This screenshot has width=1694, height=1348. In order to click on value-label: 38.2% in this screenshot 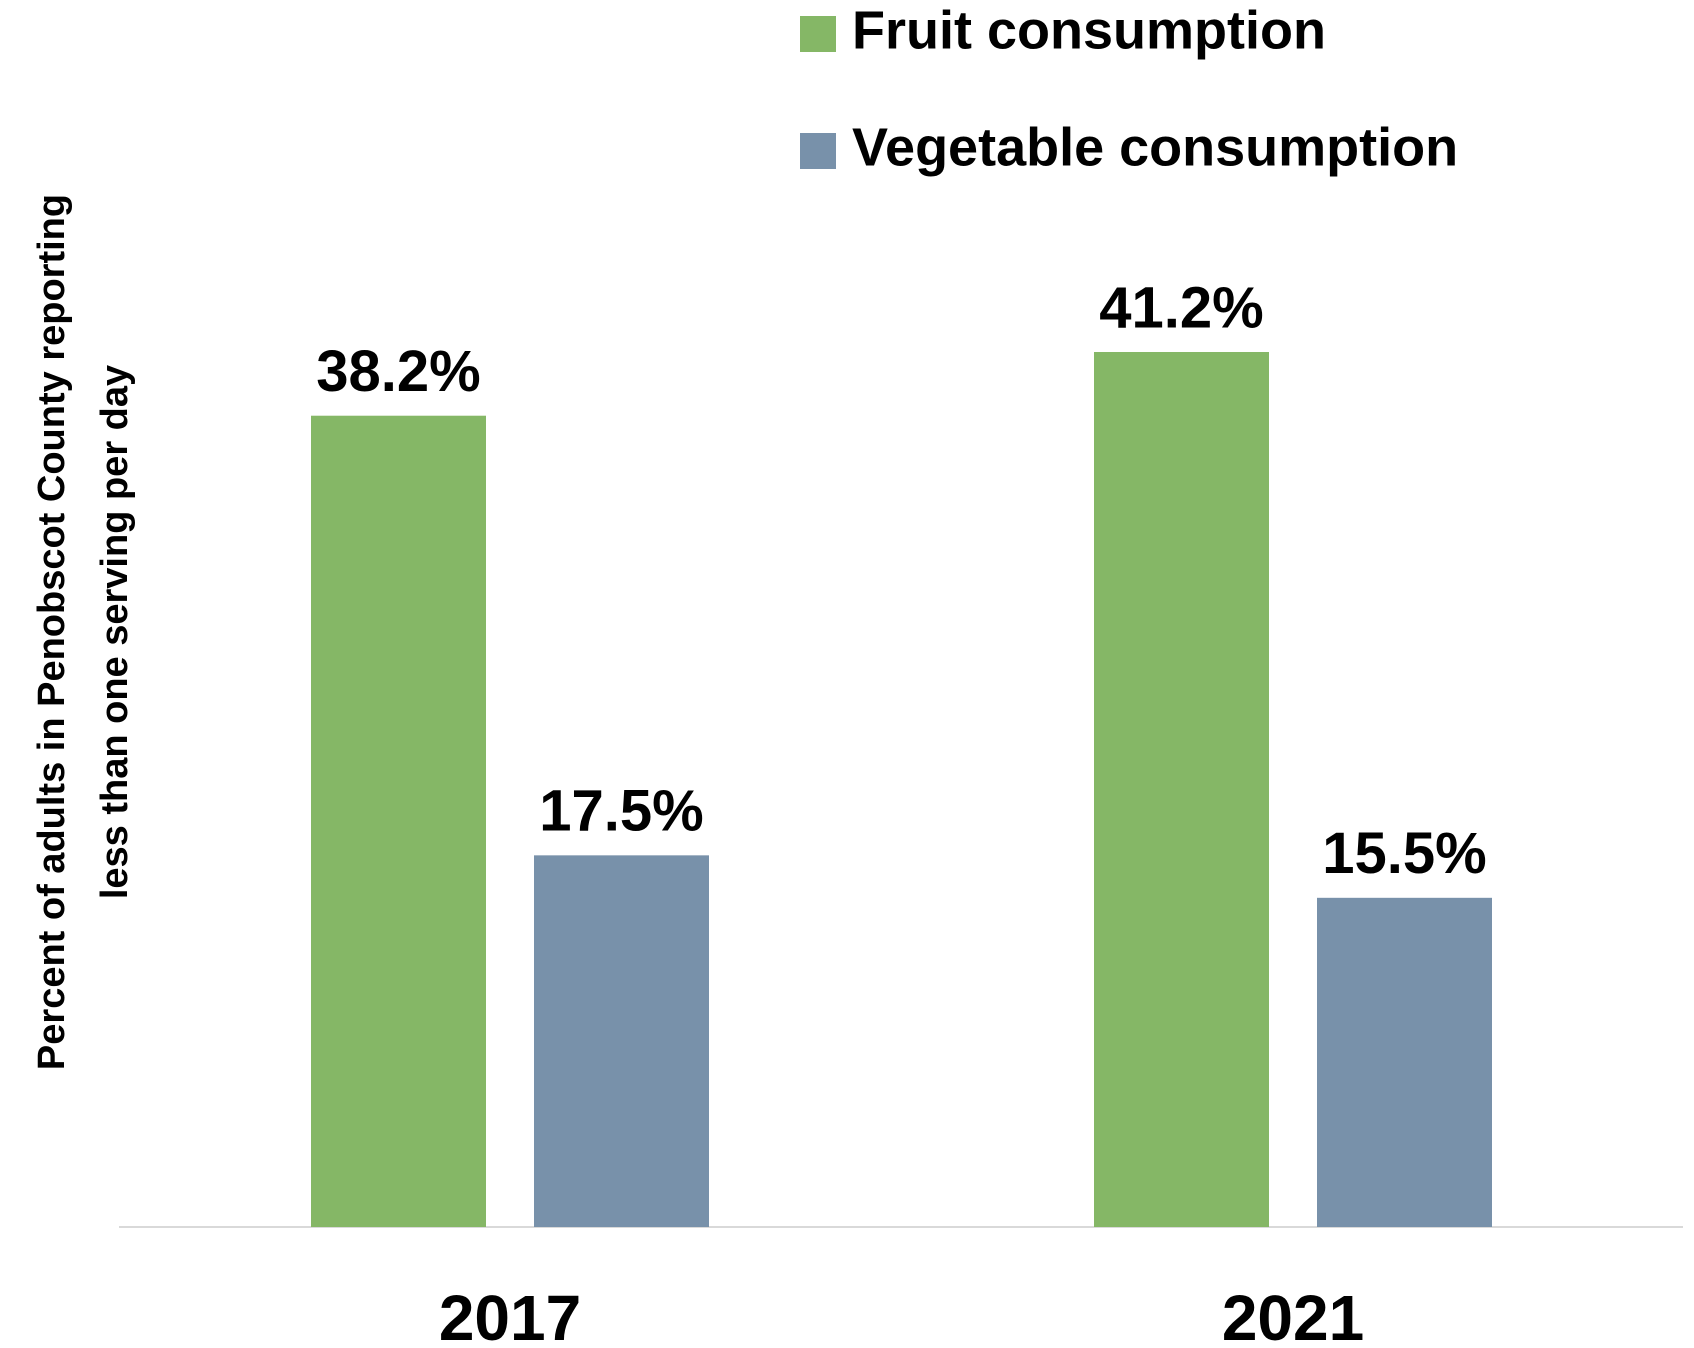, I will do `click(398, 371)`.